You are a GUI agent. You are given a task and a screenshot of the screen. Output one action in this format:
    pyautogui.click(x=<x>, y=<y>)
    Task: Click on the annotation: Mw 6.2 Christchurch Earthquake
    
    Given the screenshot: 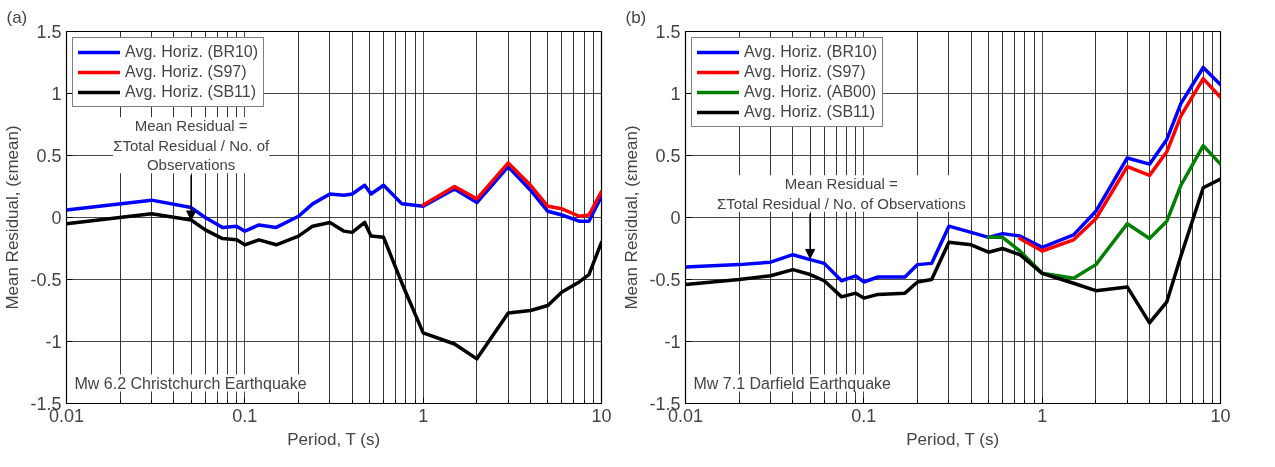 What is the action you would take?
    pyautogui.click(x=190, y=383)
    